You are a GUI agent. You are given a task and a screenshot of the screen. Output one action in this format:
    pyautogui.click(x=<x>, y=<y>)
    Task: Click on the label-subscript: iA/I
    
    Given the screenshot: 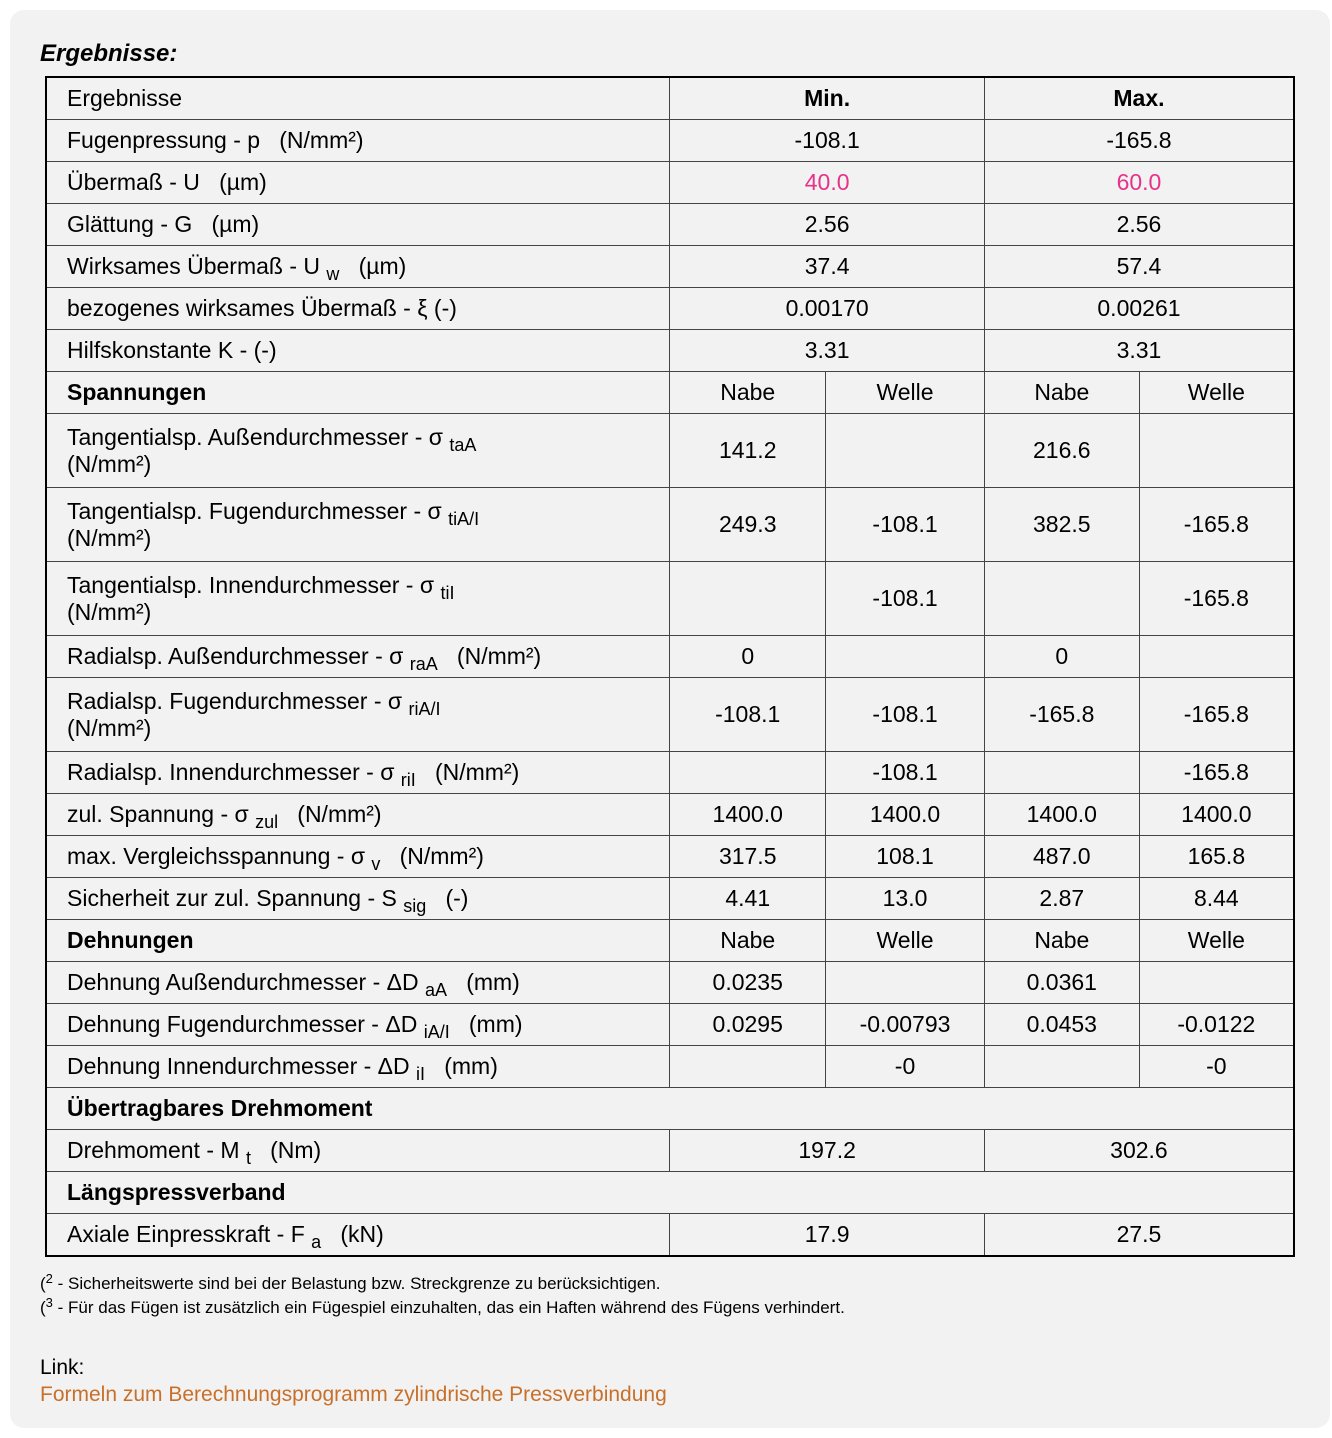 What is the action you would take?
    pyautogui.click(x=436, y=1032)
    